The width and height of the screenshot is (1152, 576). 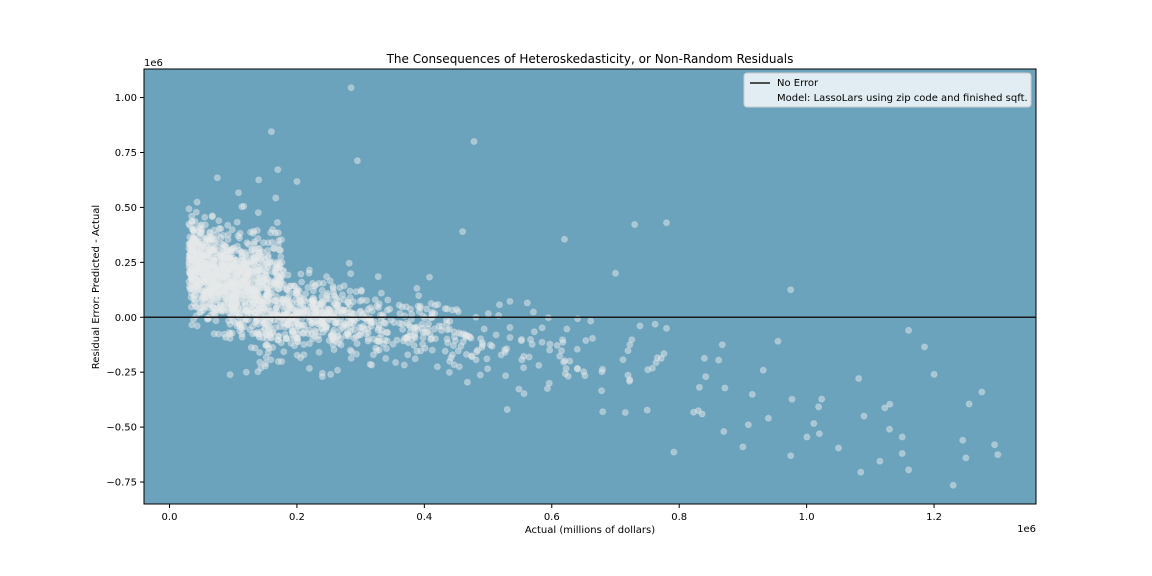 What do you see at coordinates (934, 517) in the screenshot?
I see `x-tick-label: 1.2` at bounding box center [934, 517].